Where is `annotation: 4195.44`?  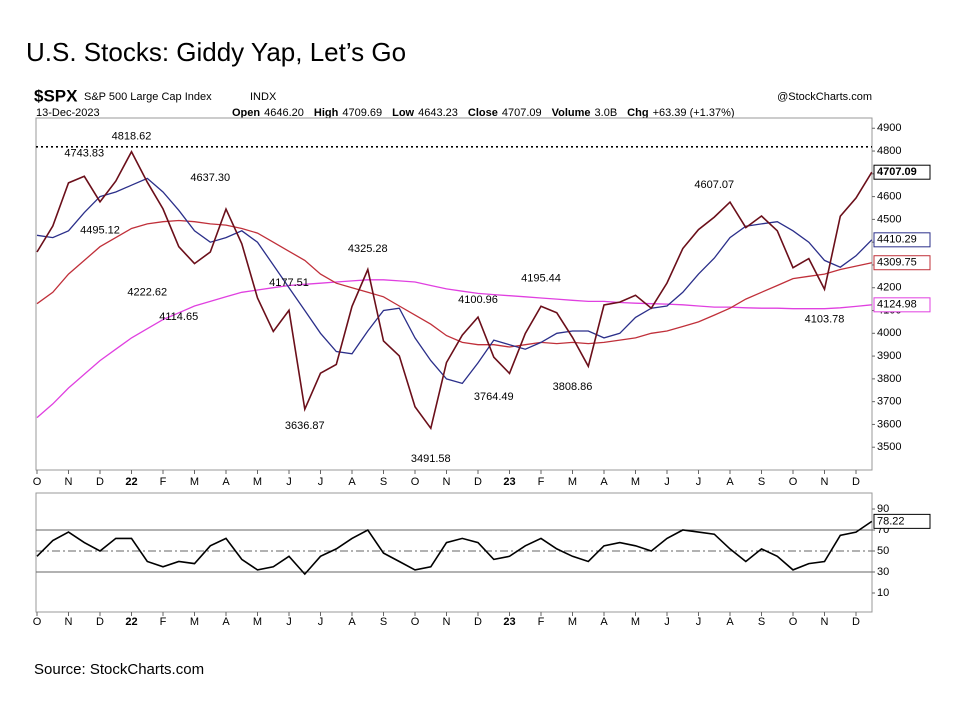
annotation: 4195.44 is located at coordinates (541, 279).